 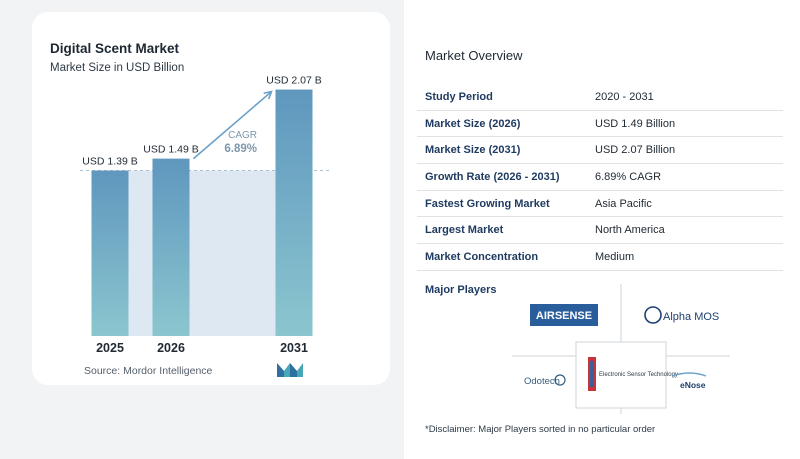 I want to click on overview-row: Study Period 2020 - 2031, so click(x=600, y=97).